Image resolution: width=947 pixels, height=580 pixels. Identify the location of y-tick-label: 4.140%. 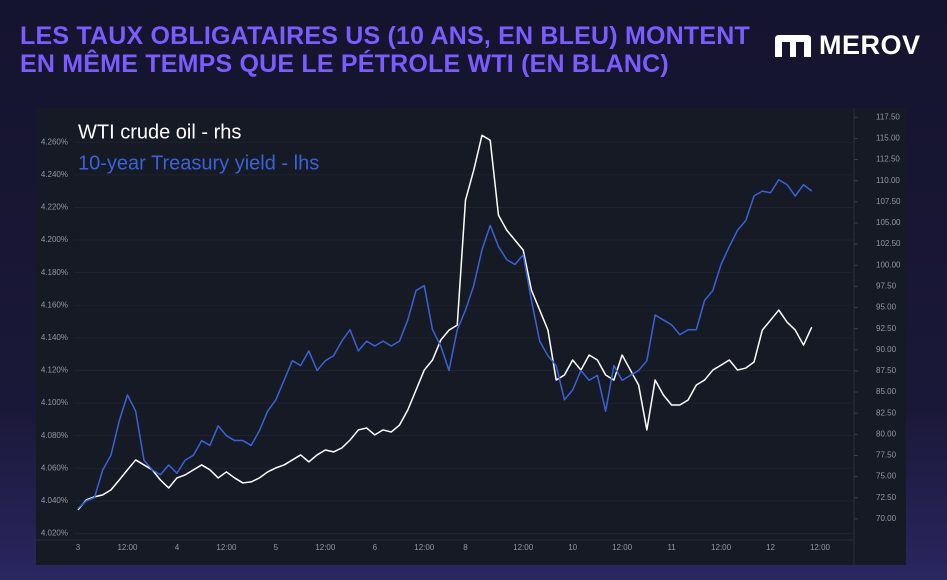
(54, 337).